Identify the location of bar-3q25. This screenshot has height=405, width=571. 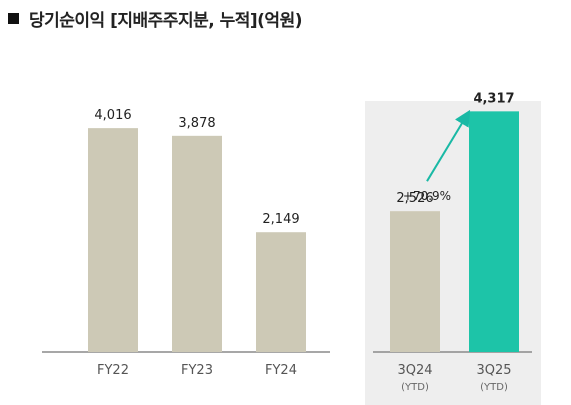
(494, 231).